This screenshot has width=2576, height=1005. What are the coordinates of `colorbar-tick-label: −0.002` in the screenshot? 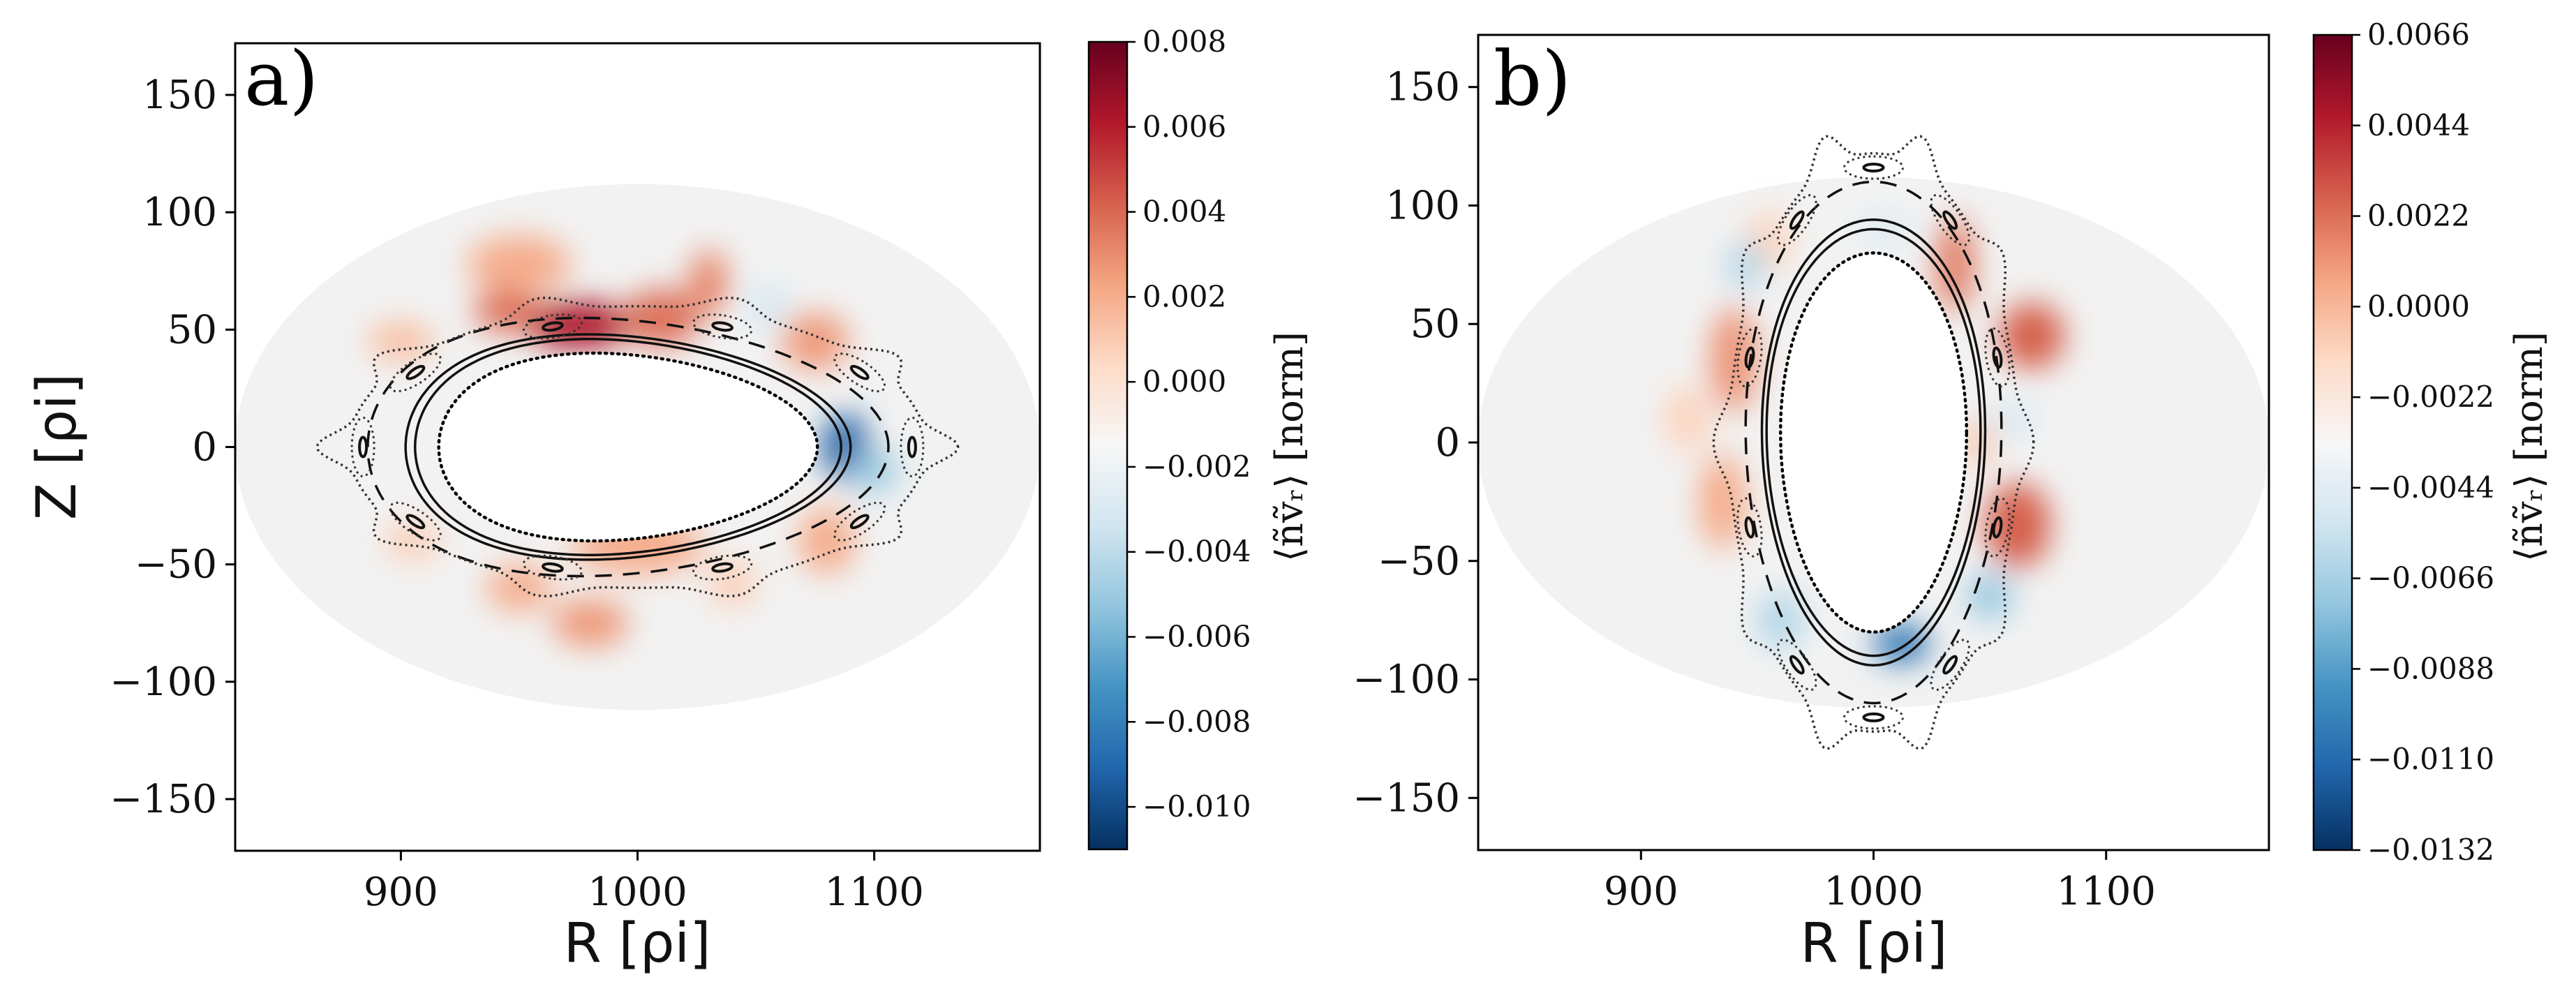 It's located at (1197, 466).